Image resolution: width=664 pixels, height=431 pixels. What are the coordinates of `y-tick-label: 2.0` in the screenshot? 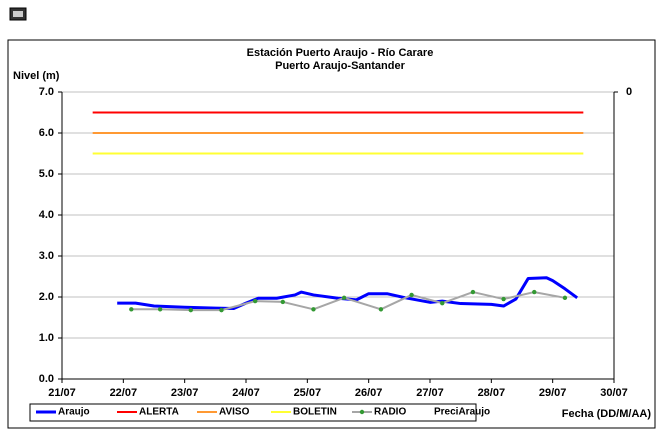 It's located at (46, 297).